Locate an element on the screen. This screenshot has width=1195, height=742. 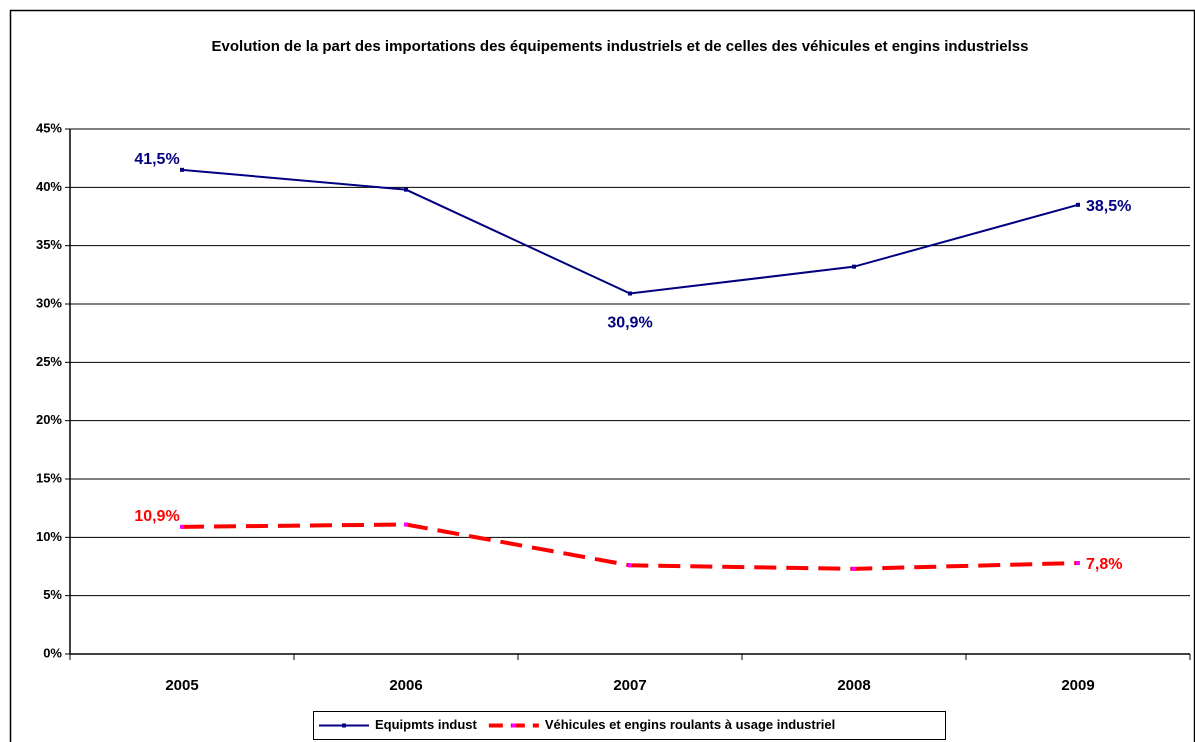
y-tick-label: 5% is located at coordinates (52, 594).